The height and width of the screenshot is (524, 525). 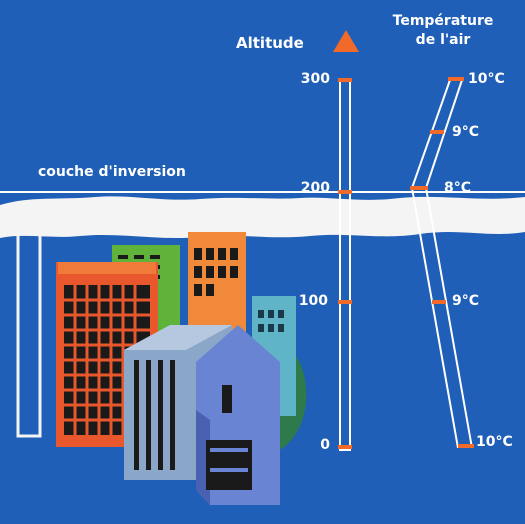 I want to click on building-house, so click(x=238, y=415).